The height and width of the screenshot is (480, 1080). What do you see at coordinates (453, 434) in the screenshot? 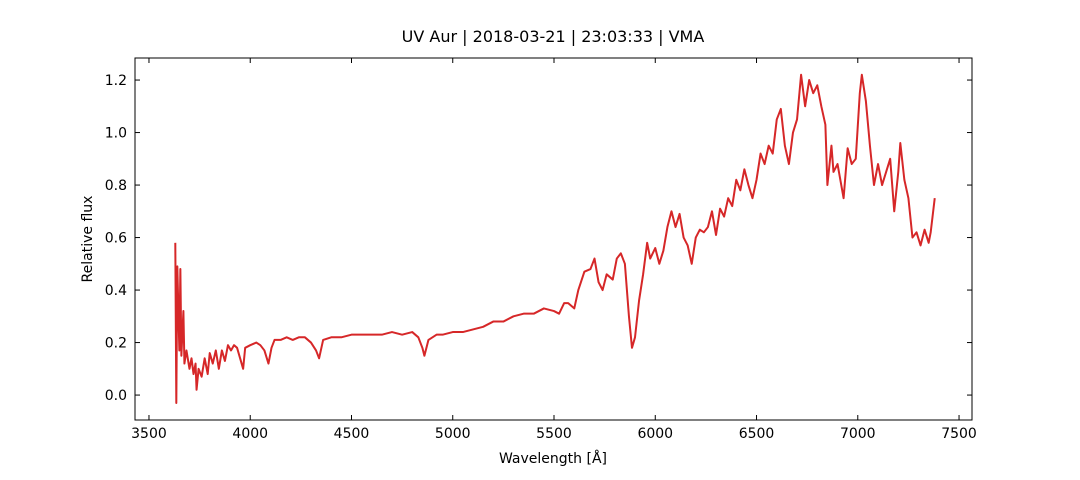
I see `x-tick-label: 5000` at bounding box center [453, 434].